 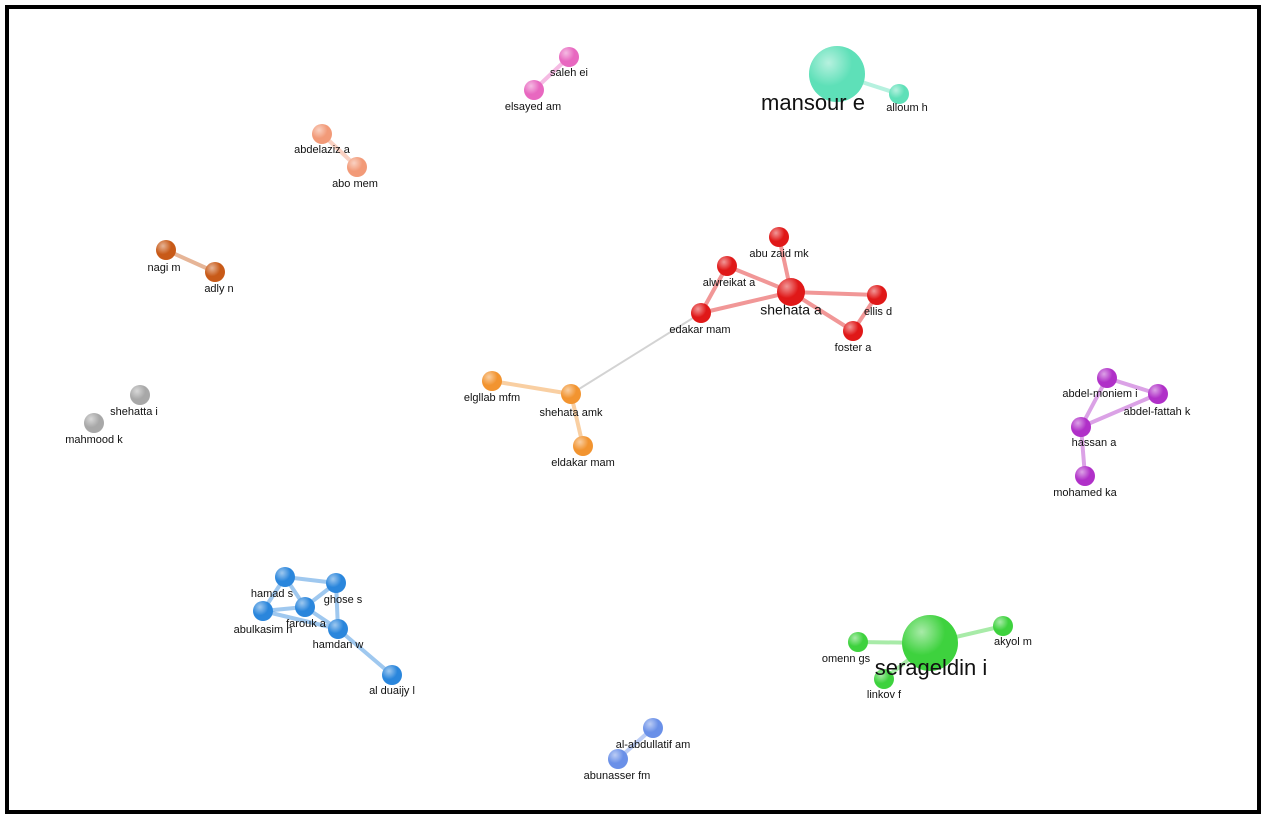 I want to click on node-abdelfattah, so click(x=1158, y=394).